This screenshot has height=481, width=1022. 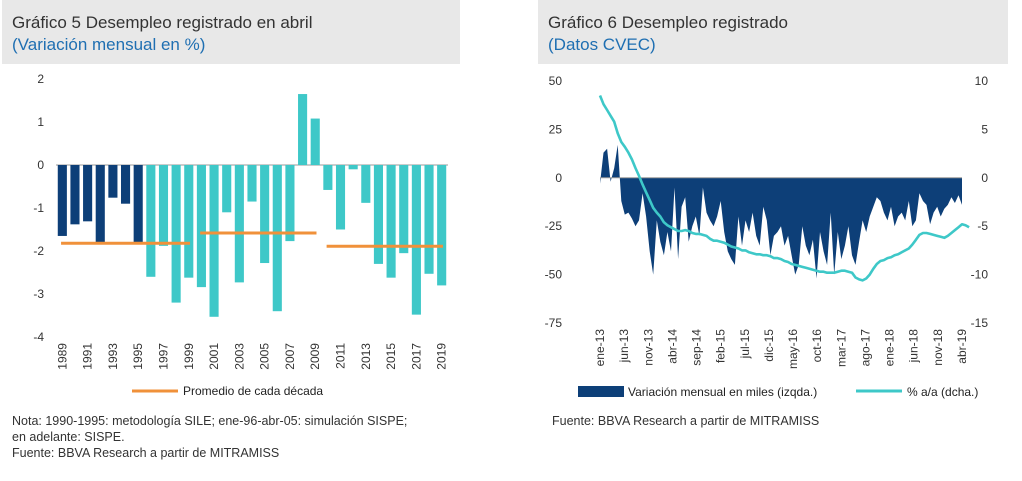 I want to click on chart5-y-tick-label: 2, so click(x=40, y=79).